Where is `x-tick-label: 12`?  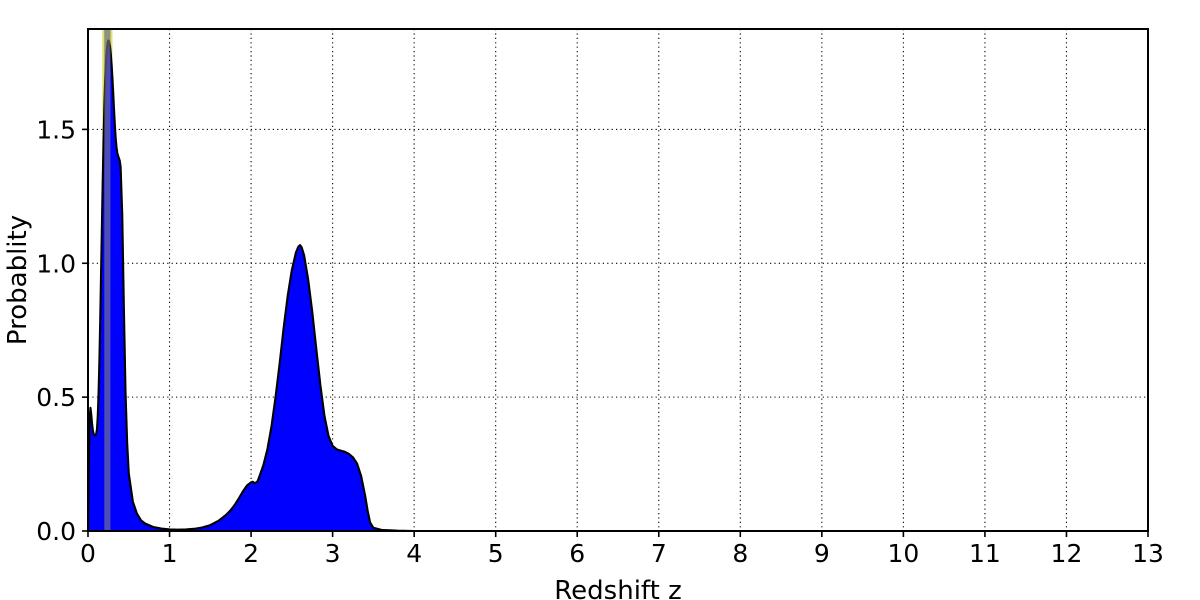
x-tick-label: 12 is located at coordinates (1067, 553).